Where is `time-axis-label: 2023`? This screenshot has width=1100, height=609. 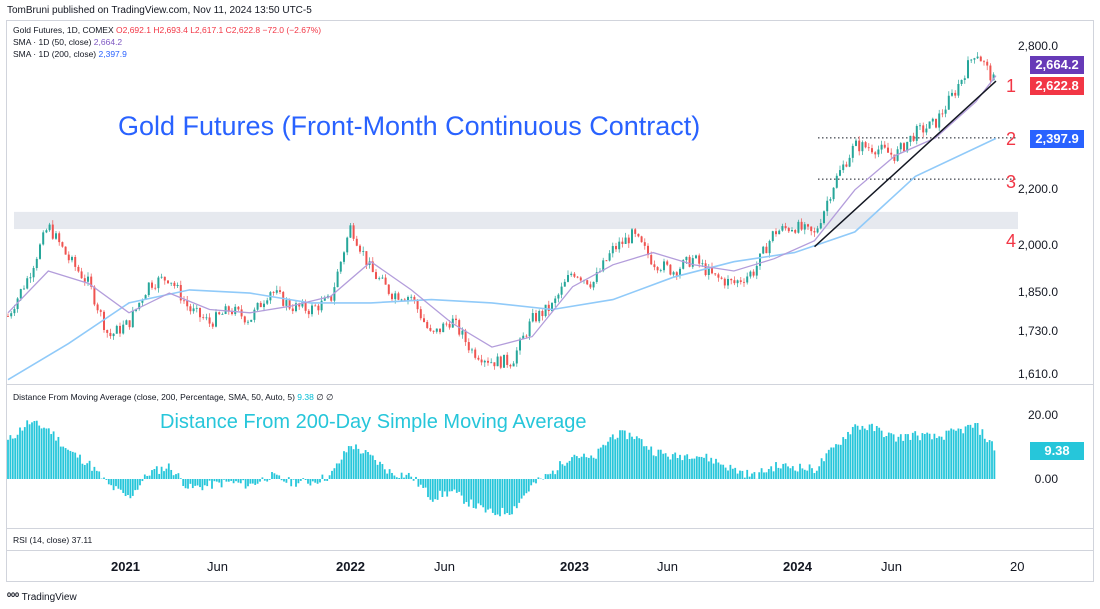 time-axis-label: 2023 is located at coordinates (574, 566).